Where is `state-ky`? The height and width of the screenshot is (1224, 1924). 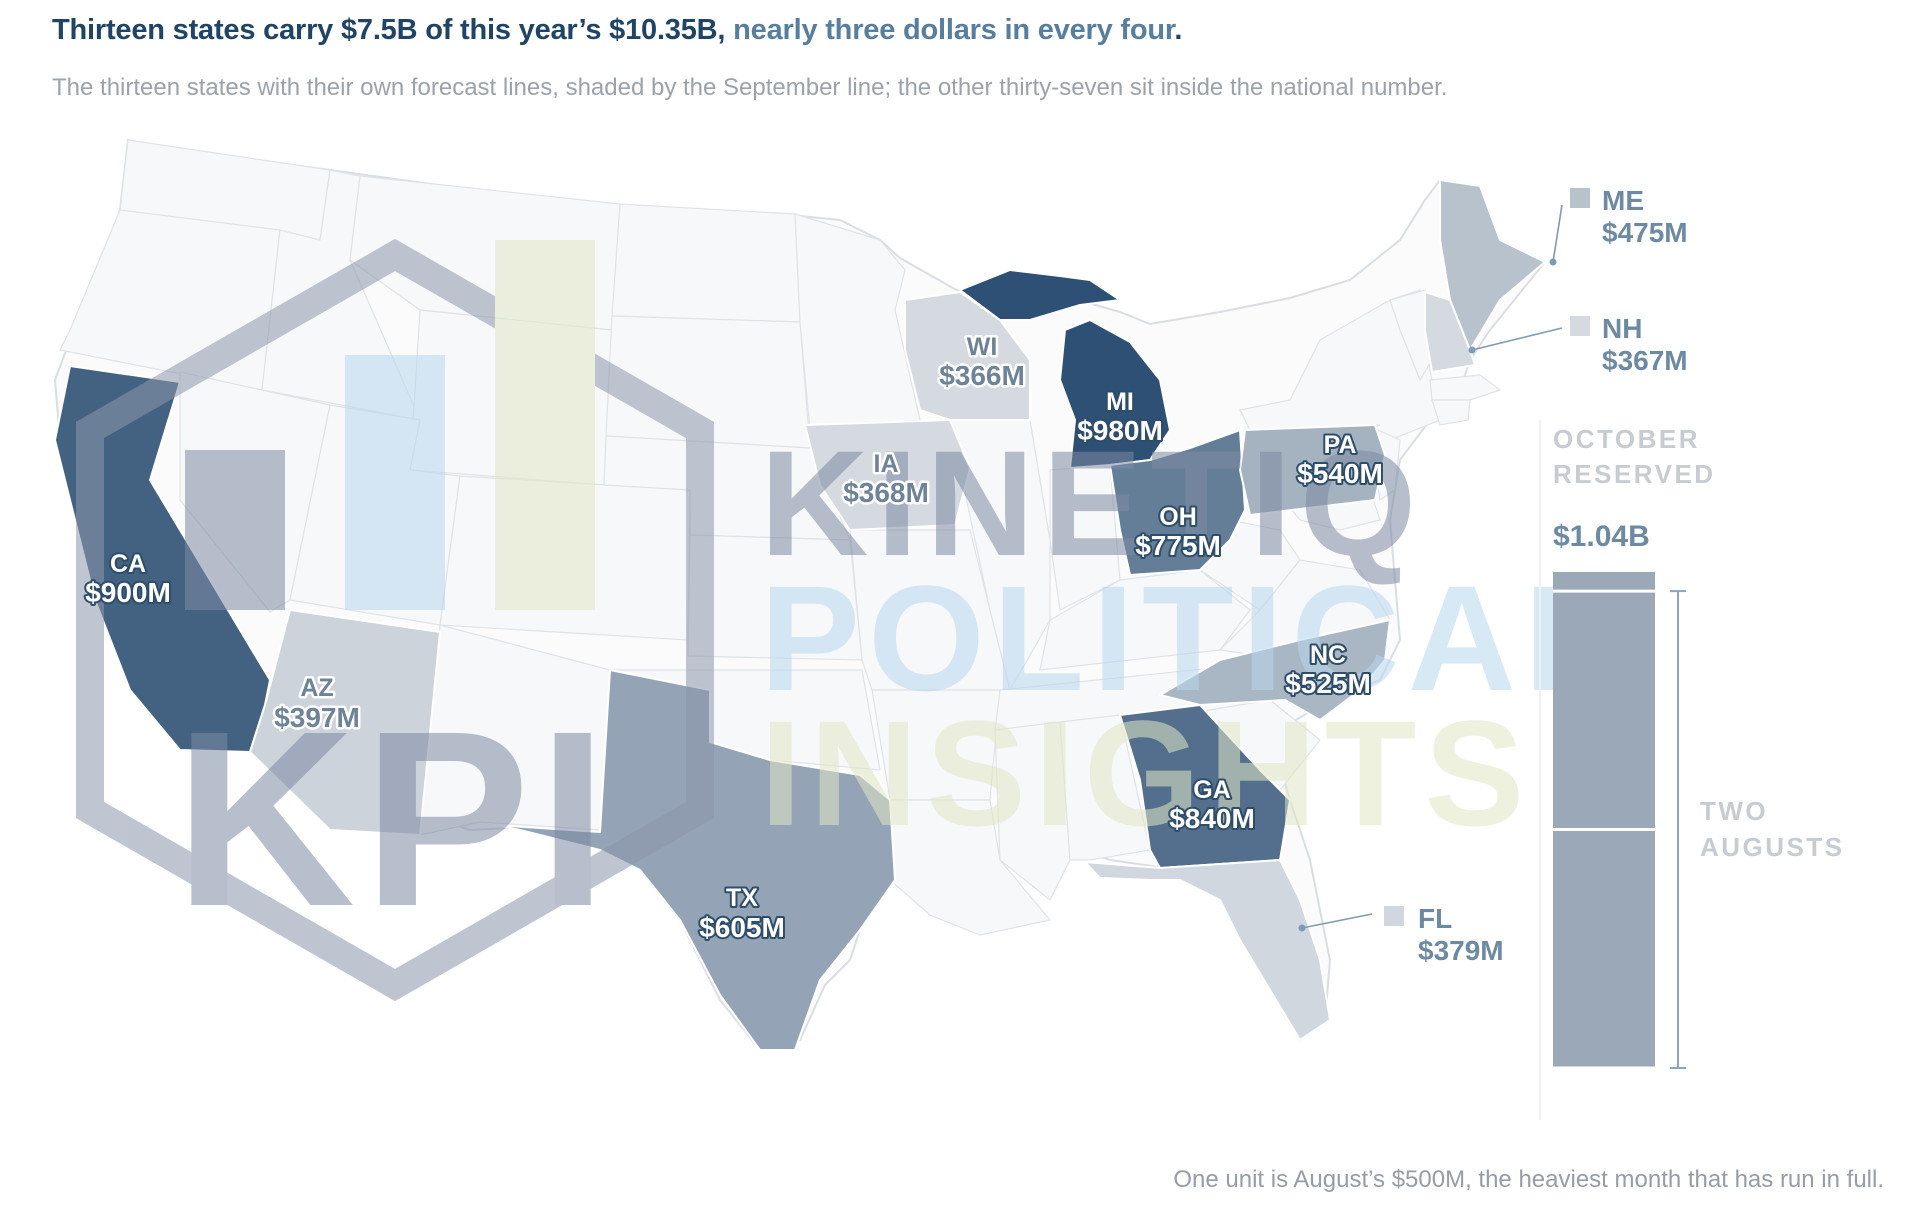
state-ky is located at coordinates (1145, 620).